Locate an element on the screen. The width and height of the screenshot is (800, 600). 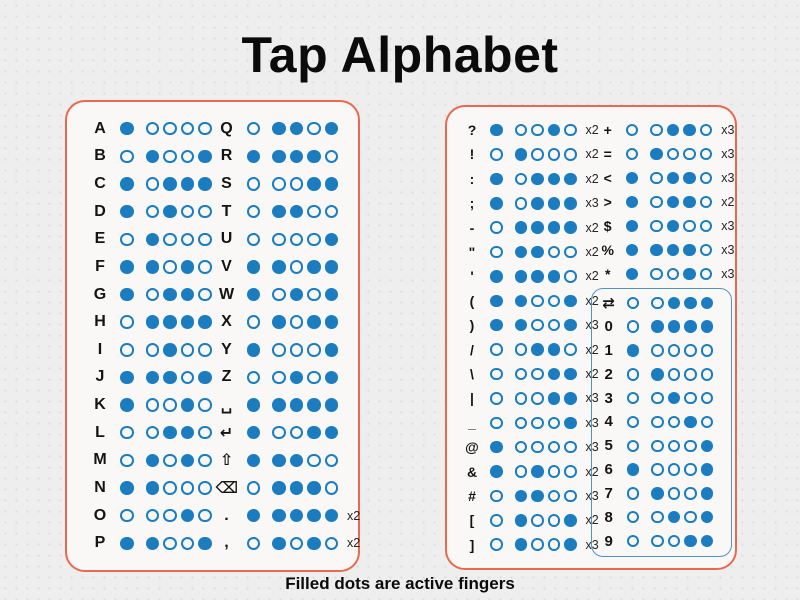
character-label: : is located at coordinates (472, 178).